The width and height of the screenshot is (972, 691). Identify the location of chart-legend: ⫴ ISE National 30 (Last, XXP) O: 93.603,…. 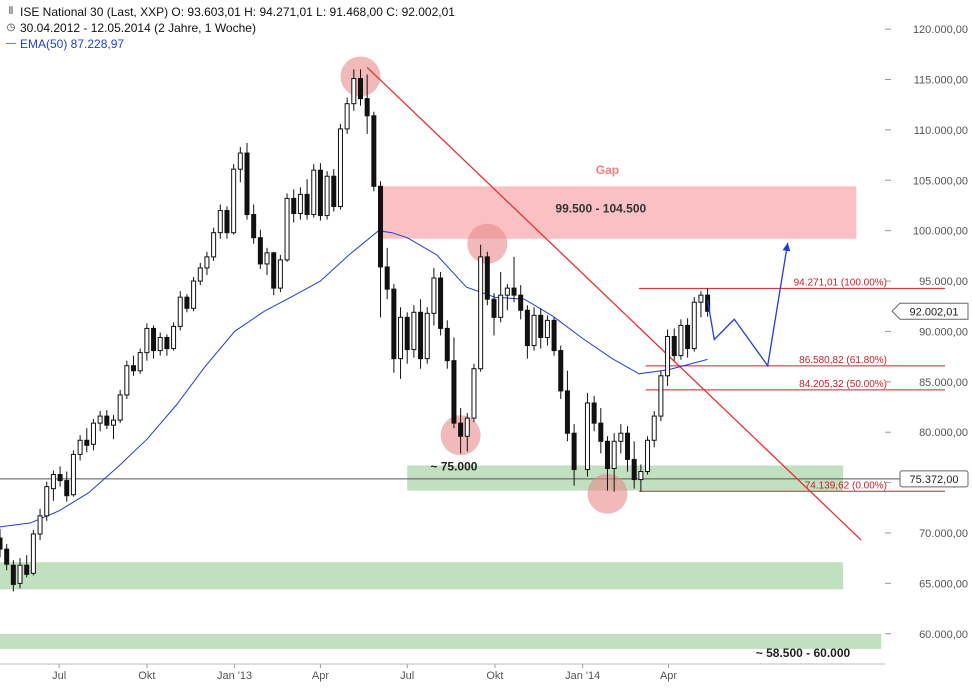
(230, 28).